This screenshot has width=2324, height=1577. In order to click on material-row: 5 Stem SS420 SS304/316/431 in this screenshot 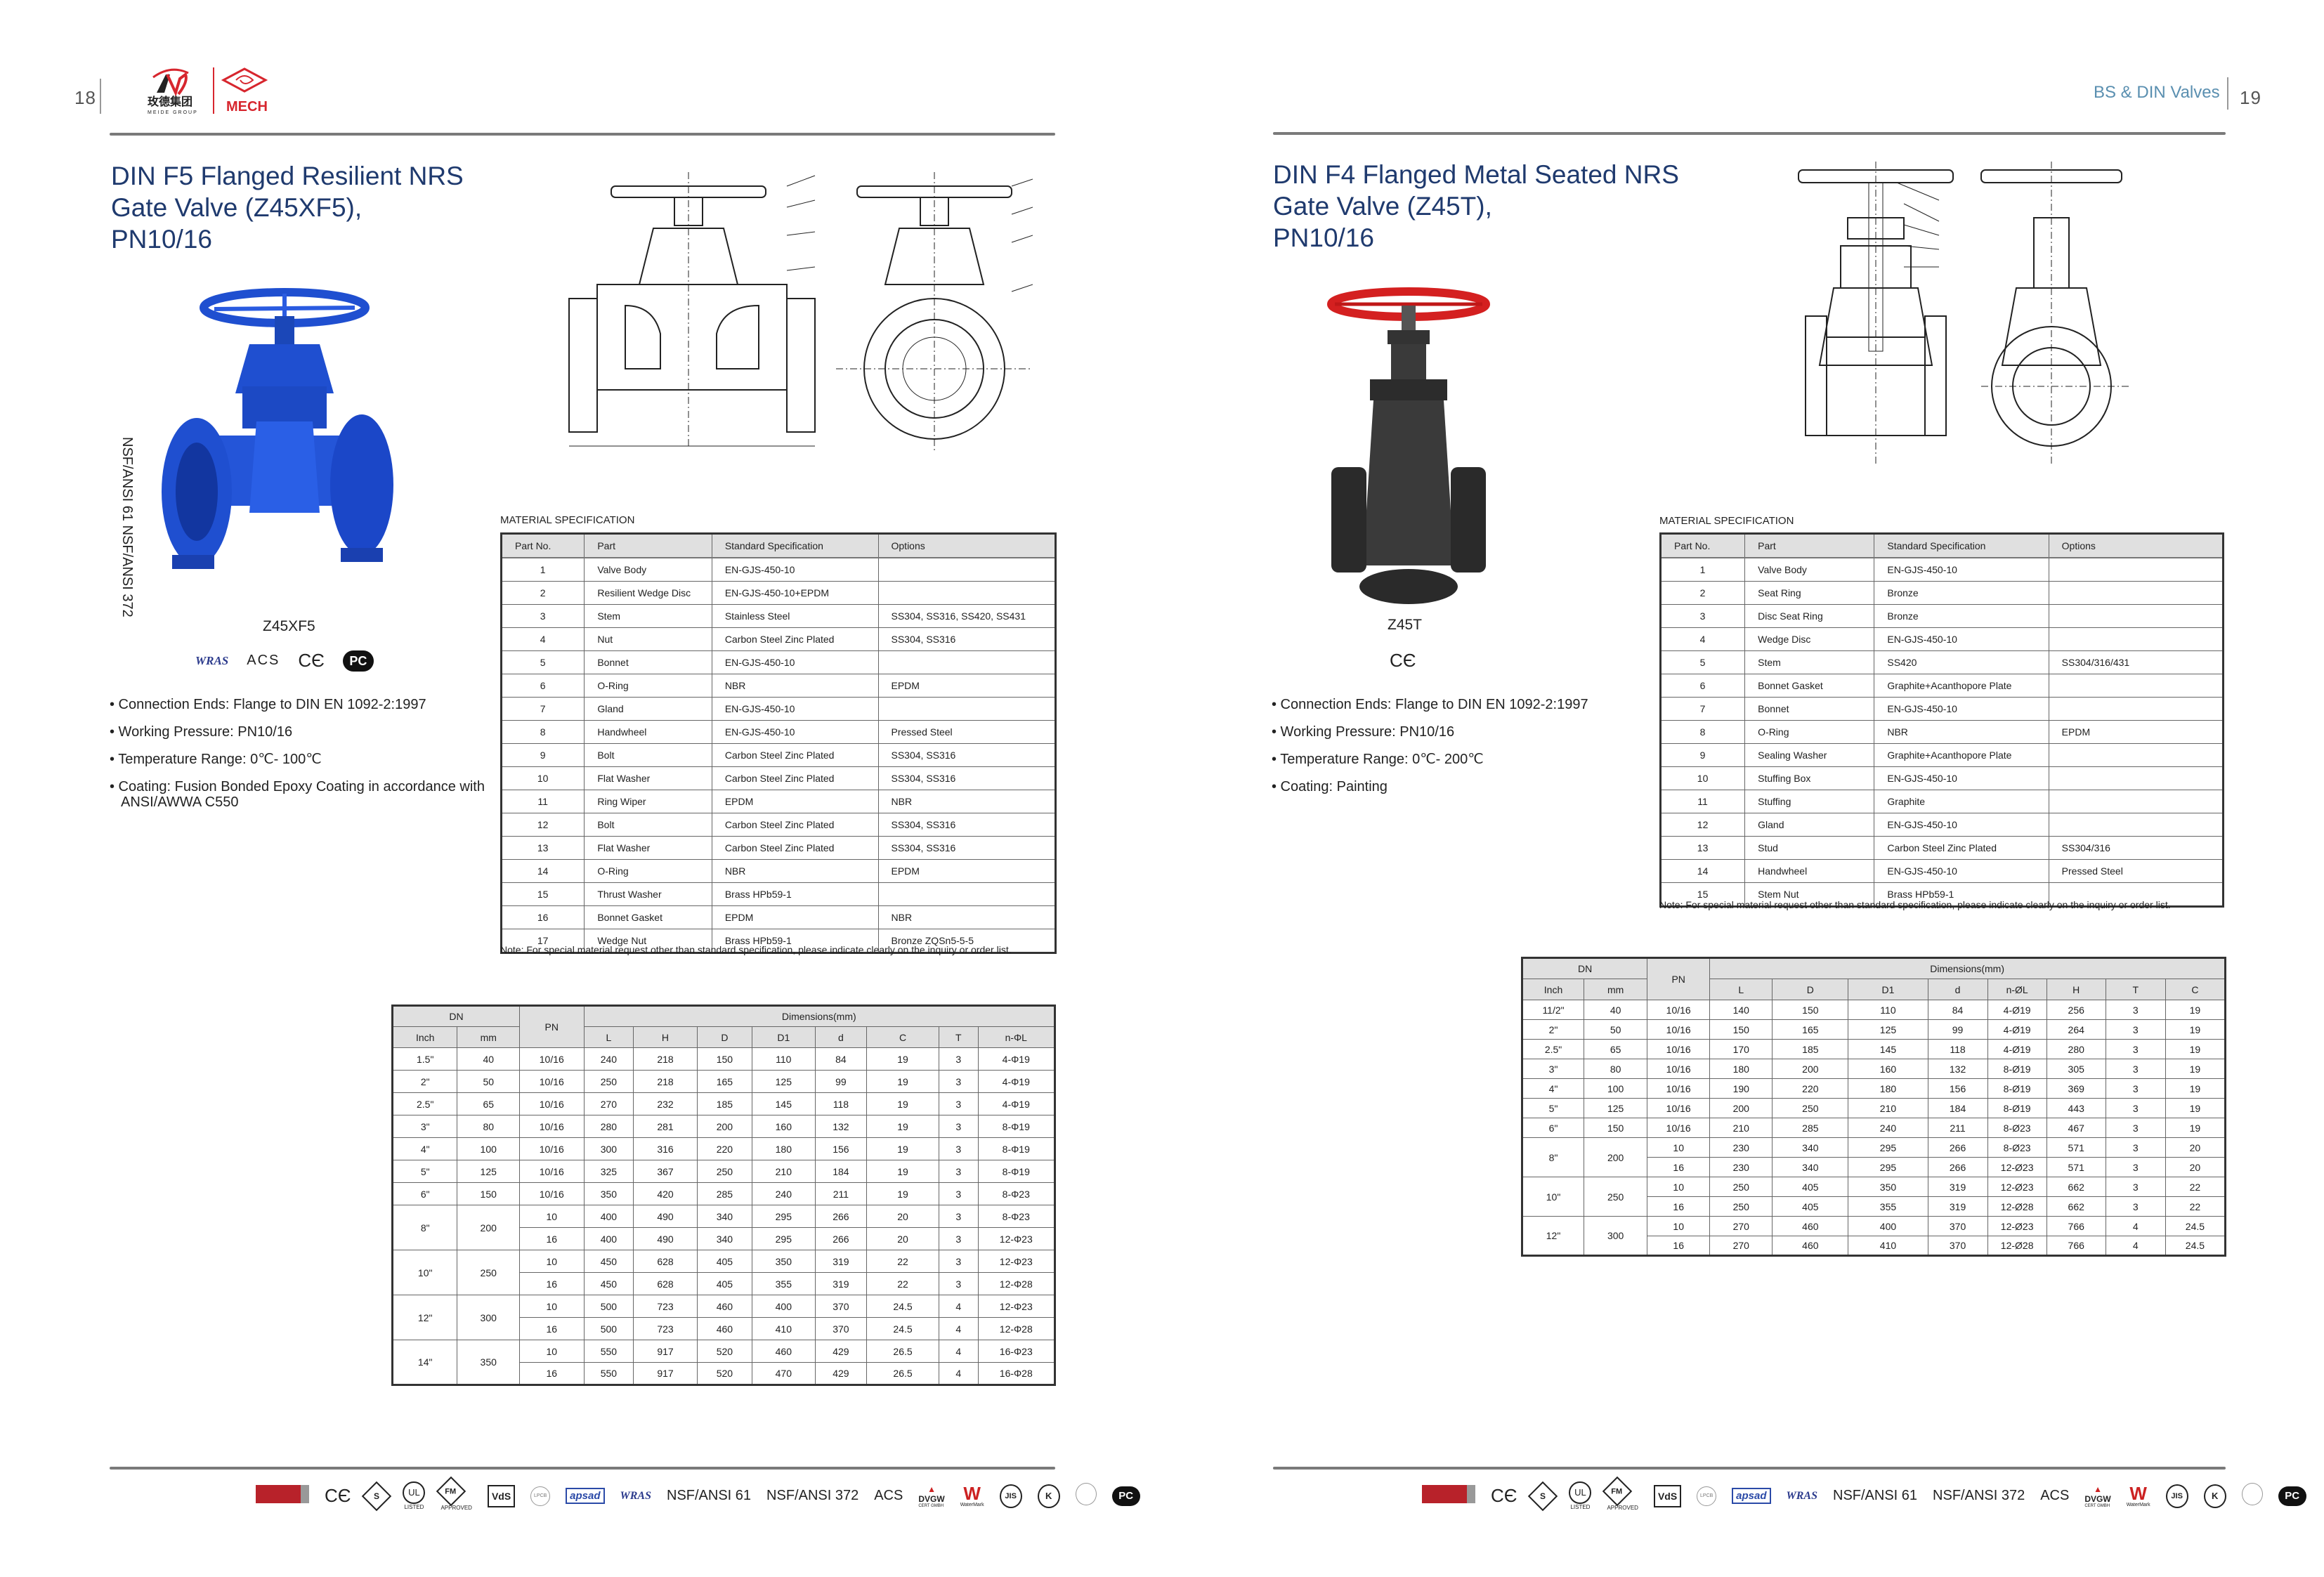, I will do `click(1942, 662)`.